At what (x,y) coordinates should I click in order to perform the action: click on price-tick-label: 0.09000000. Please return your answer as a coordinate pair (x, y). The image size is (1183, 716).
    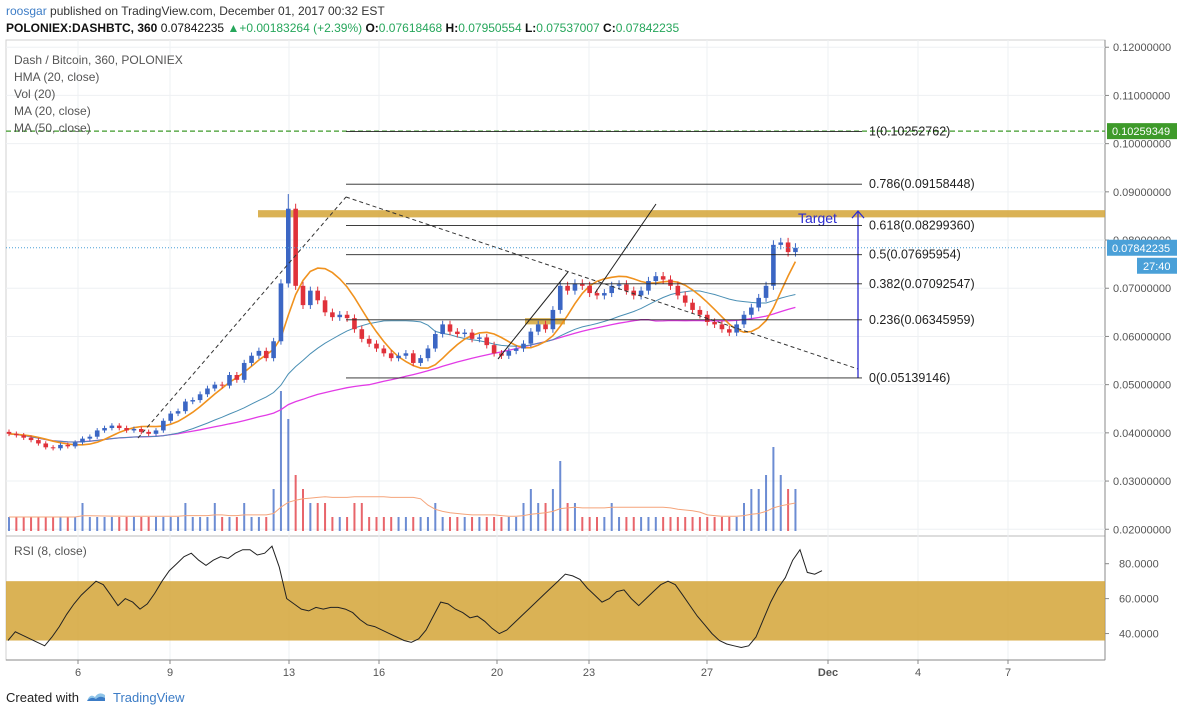
    Looking at the image, I should click on (1142, 193).